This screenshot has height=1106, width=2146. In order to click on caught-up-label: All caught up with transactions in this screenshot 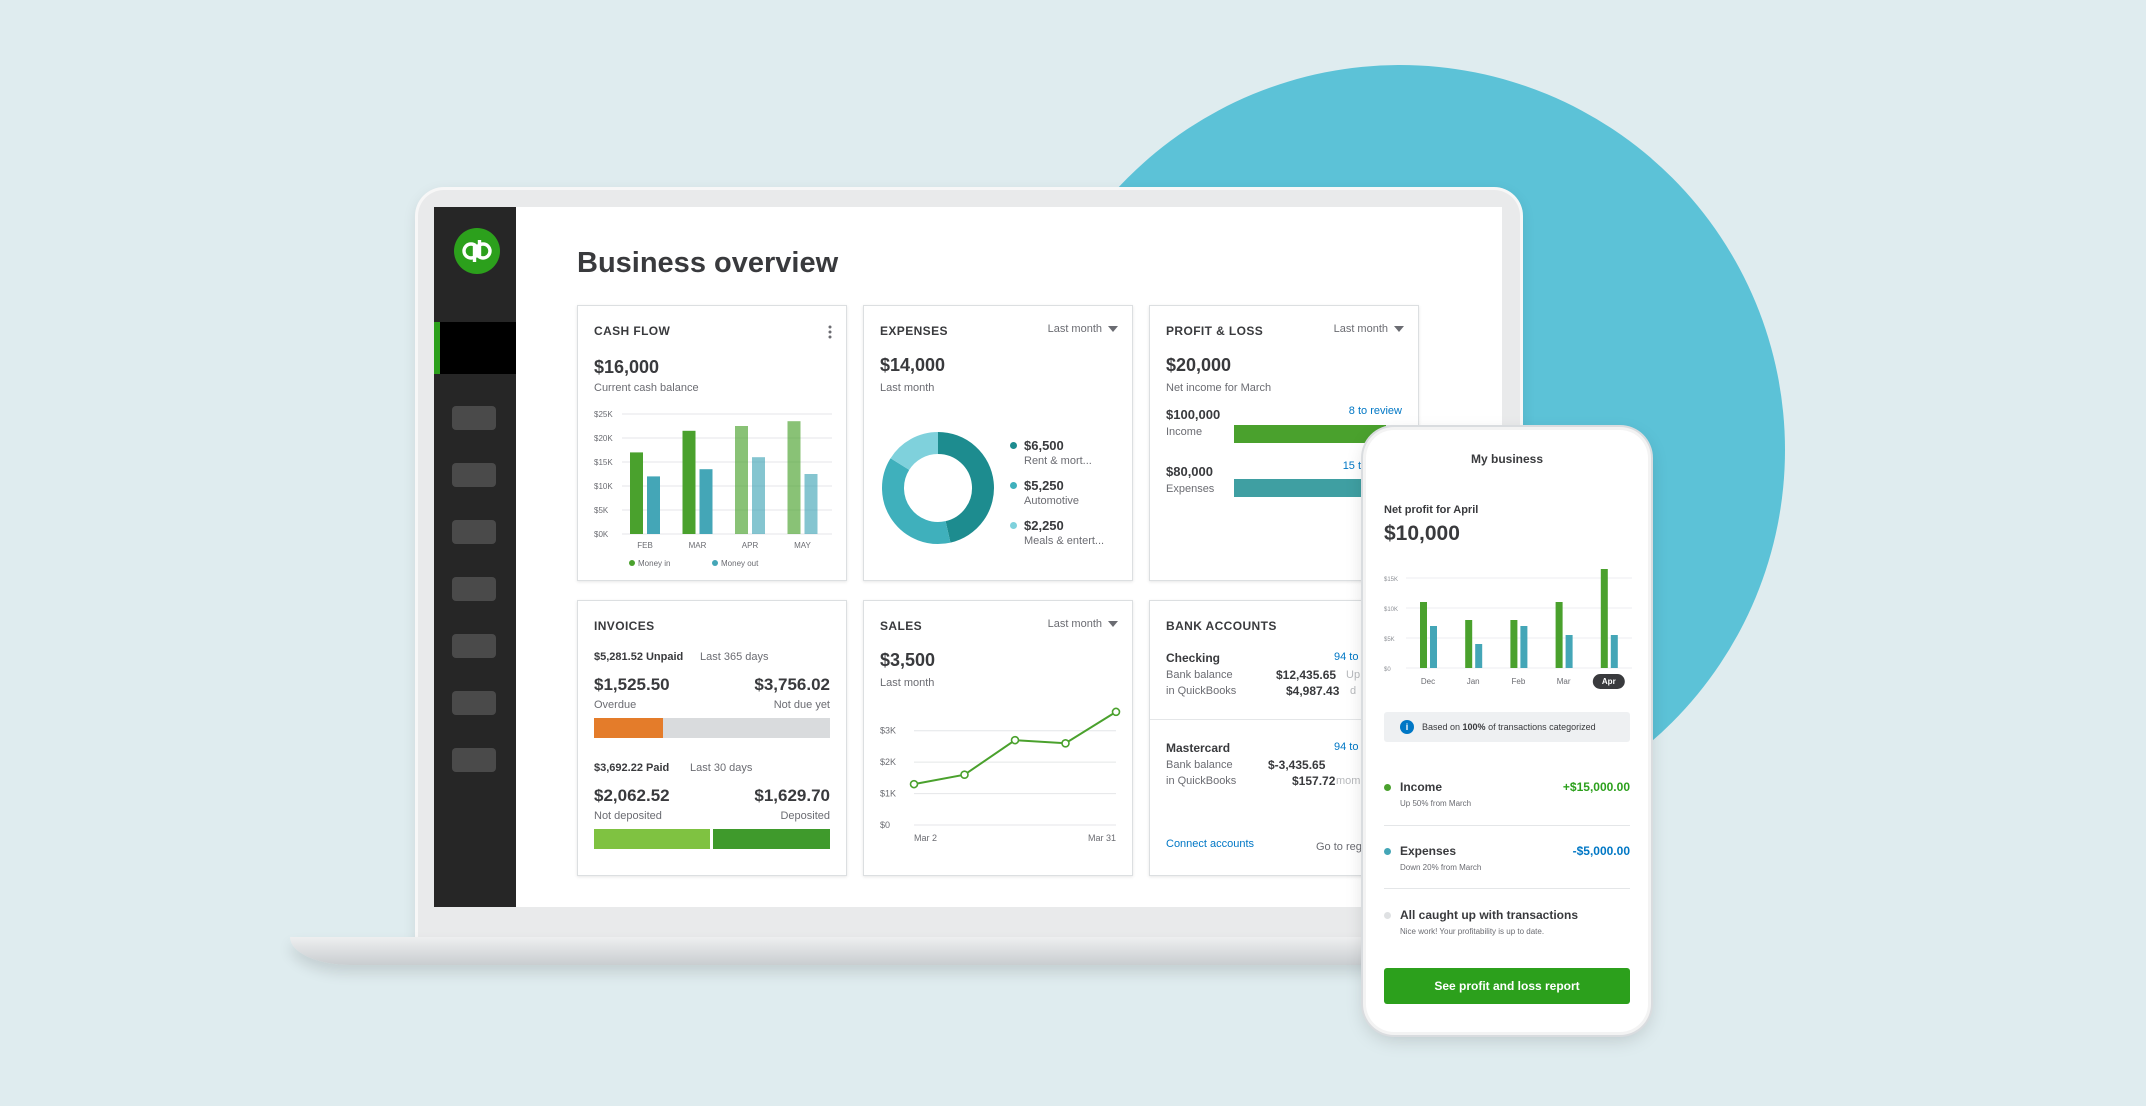, I will do `click(1489, 915)`.